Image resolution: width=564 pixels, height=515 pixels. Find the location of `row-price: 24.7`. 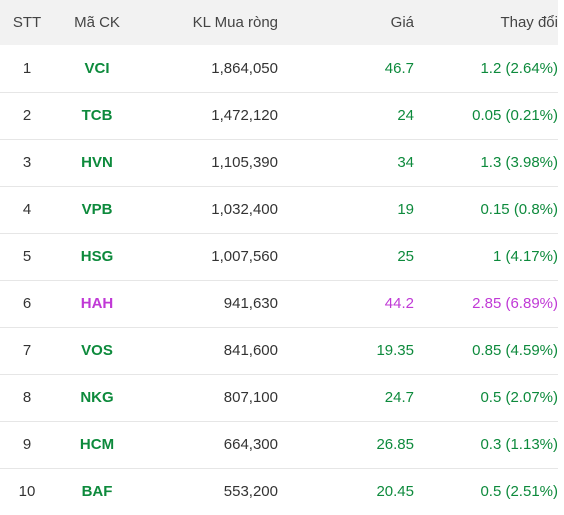

row-price: 24.7 is located at coordinates (399, 397).